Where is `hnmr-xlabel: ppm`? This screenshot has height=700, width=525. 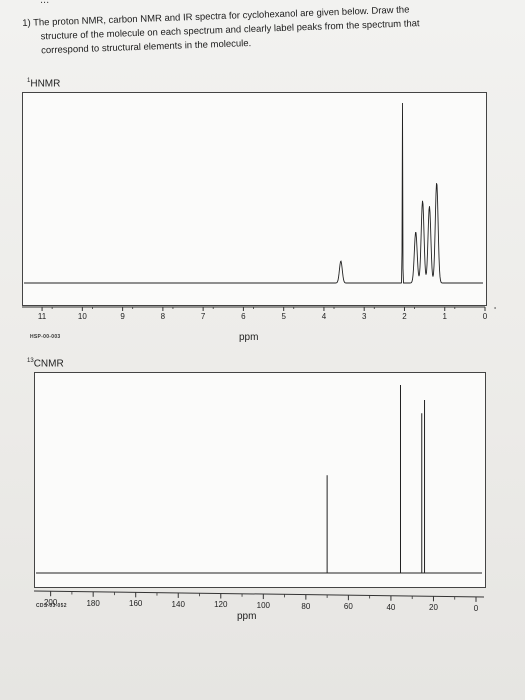
hnmr-xlabel: ppm is located at coordinates (249, 337).